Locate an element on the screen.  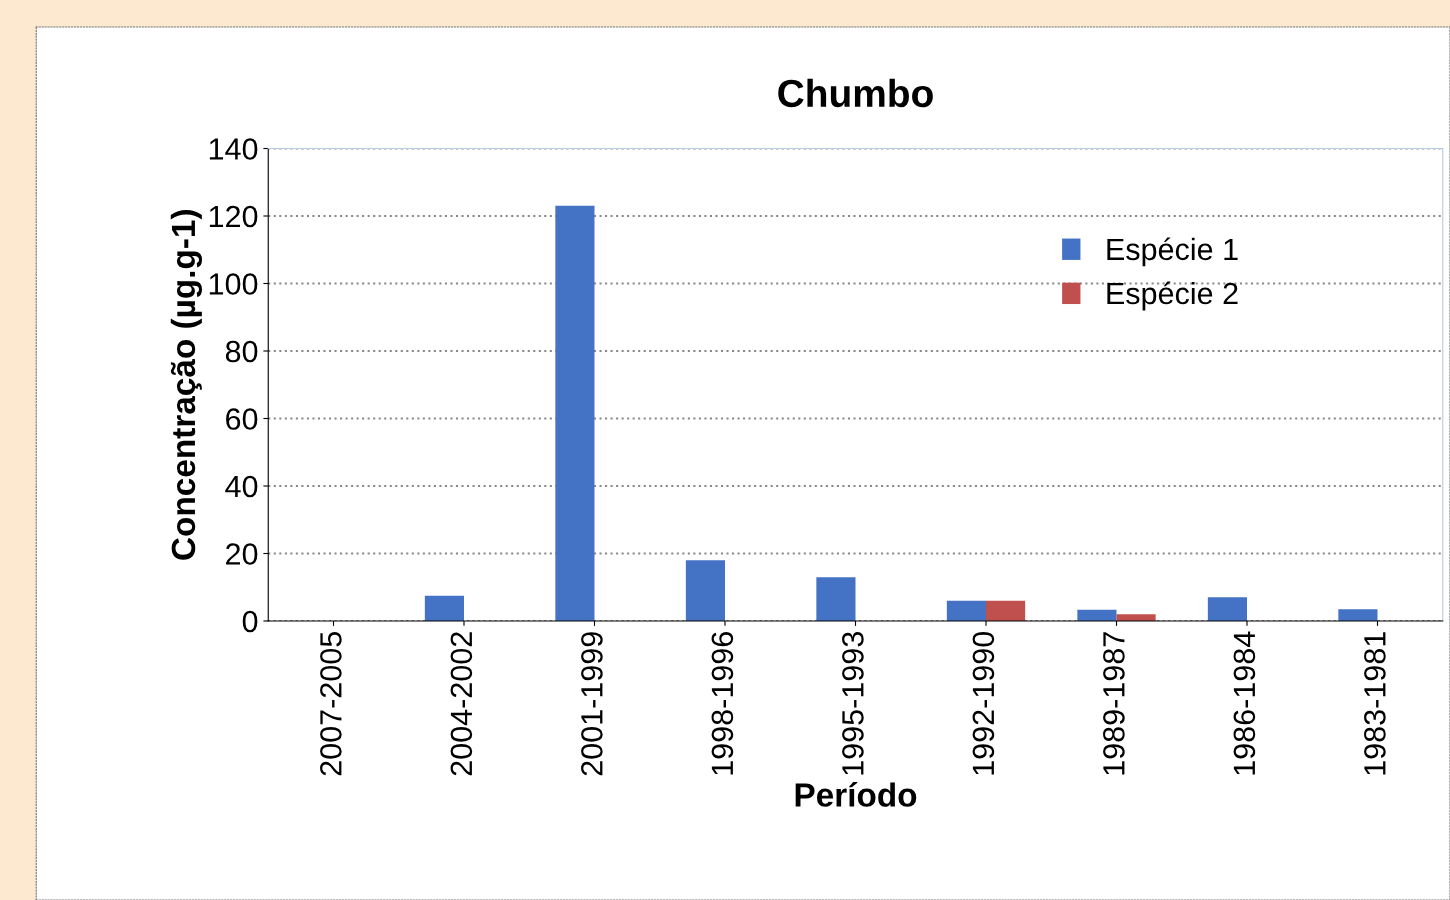
y-tick-label: 120 is located at coordinates (233, 216).